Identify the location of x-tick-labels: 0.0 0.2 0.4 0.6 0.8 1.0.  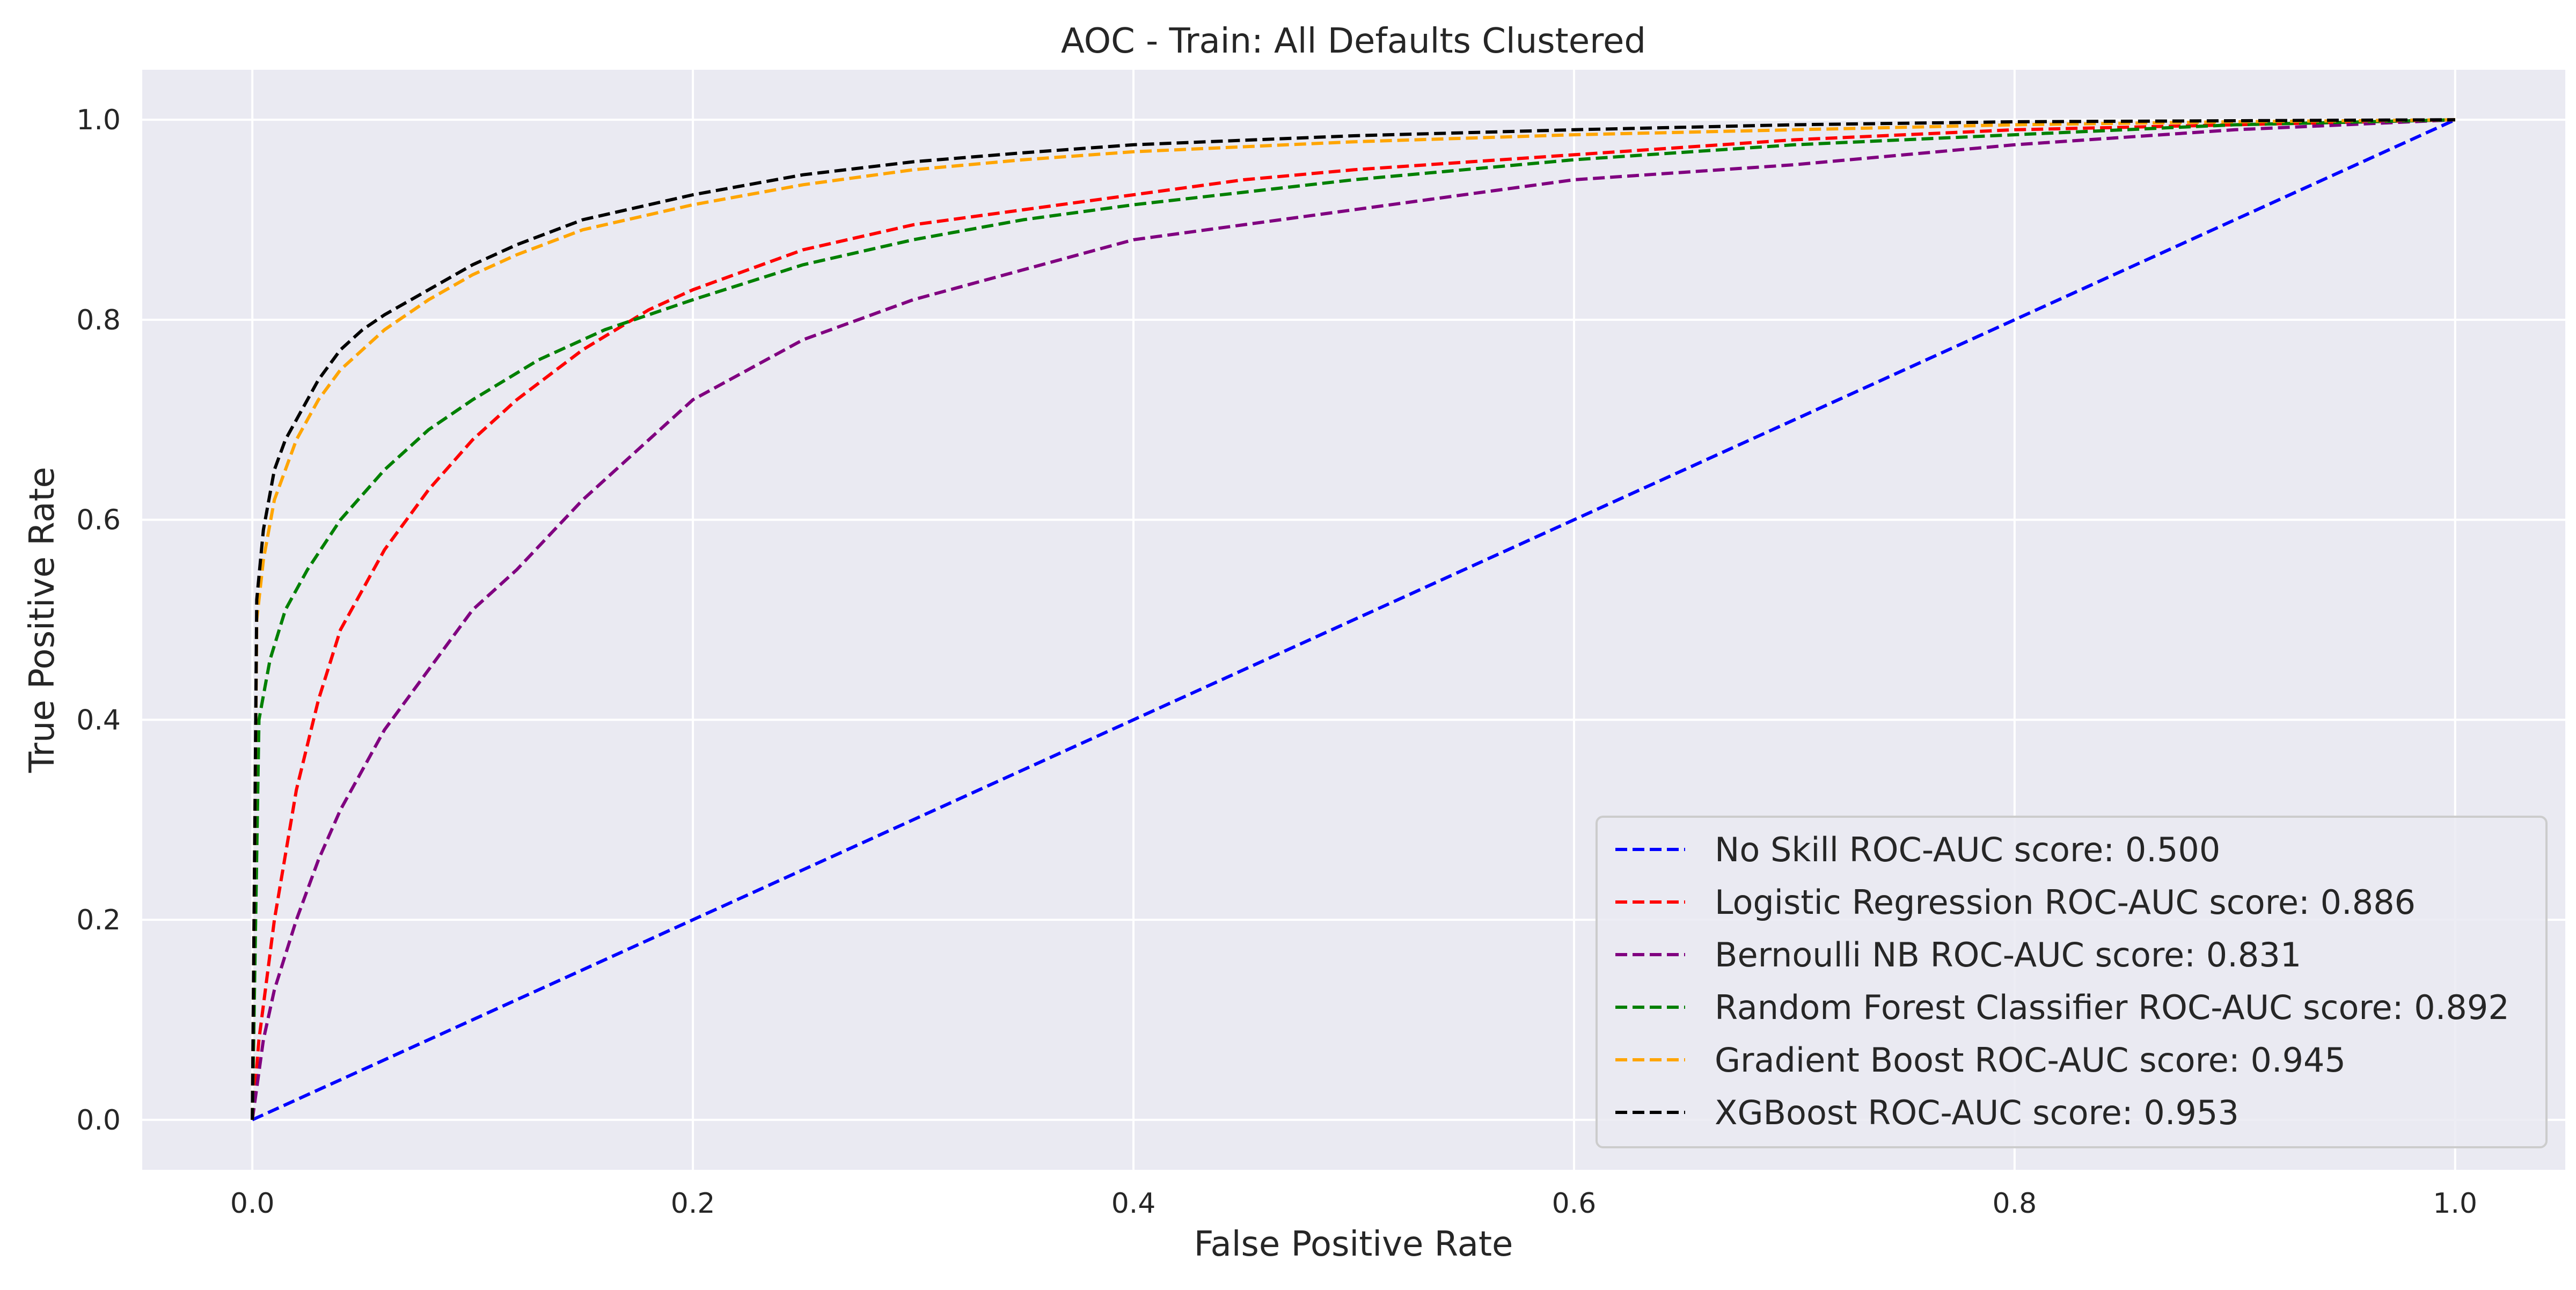
(1353, 1204).